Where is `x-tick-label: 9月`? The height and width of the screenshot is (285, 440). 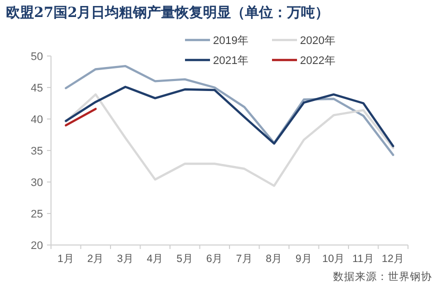 x-tick-label: 9月 is located at coordinates (303, 259).